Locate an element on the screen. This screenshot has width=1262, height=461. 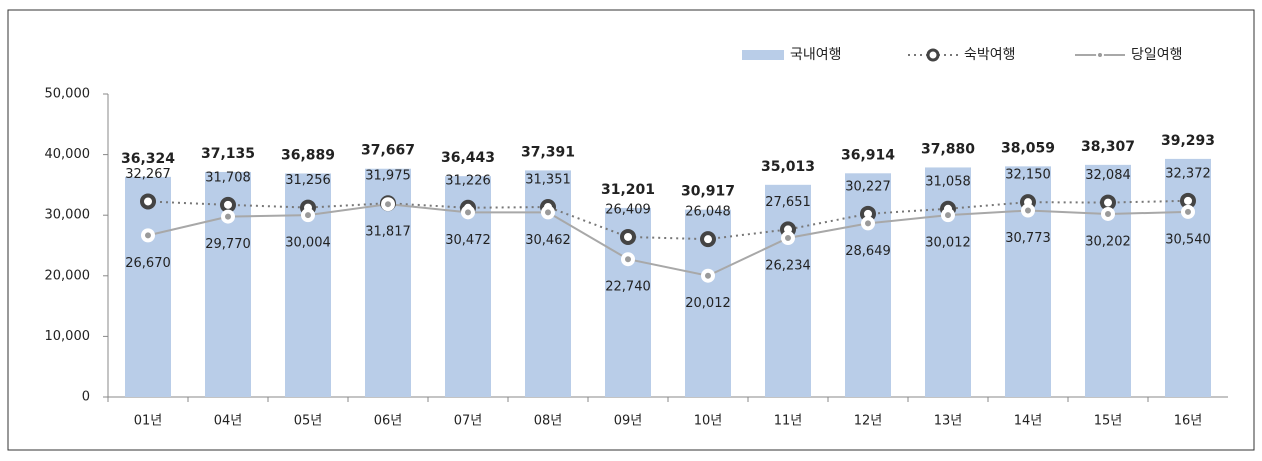
bar-value-label: 31,201 is located at coordinates (628, 190).